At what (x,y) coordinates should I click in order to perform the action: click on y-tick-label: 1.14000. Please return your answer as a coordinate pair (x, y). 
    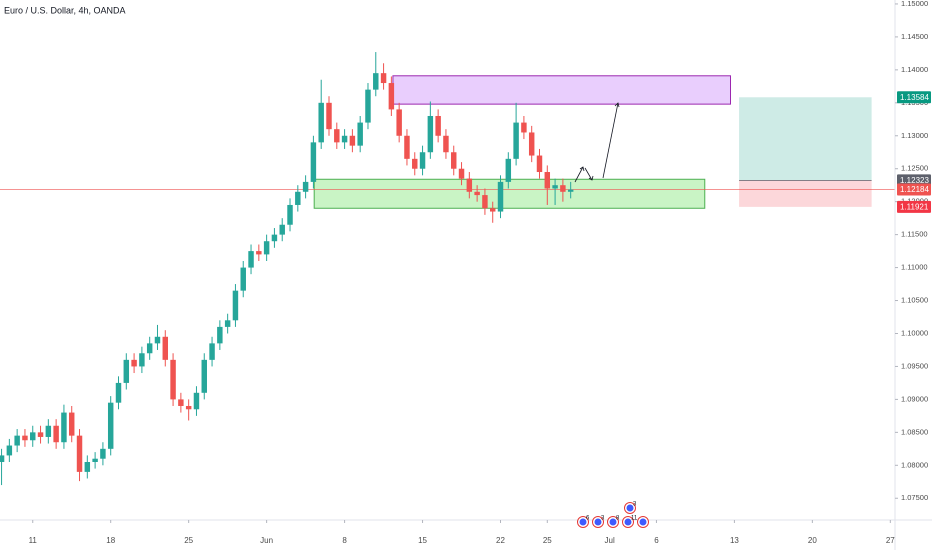
    Looking at the image, I should click on (914, 69).